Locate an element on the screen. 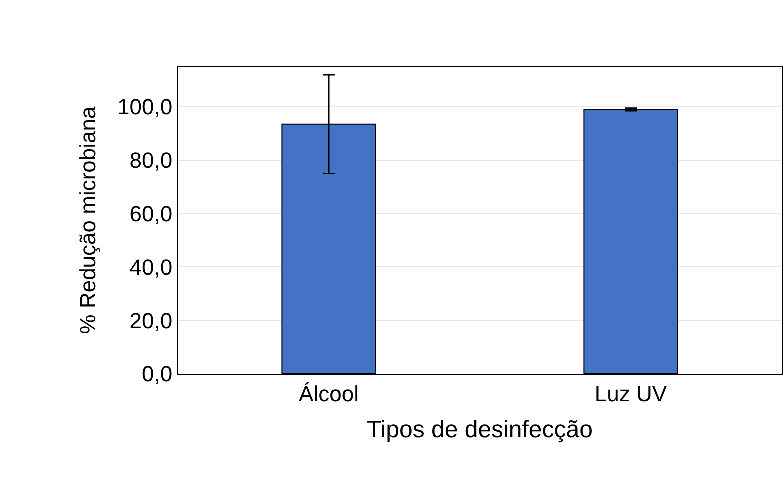 Image resolution: width=784 pixels, height=478 pixels. x-tick-label: Álcool is located at coordinates (329, 393).